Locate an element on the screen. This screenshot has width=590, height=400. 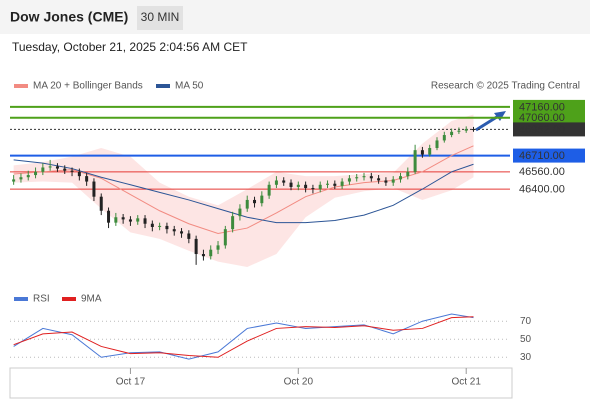
interval-box is located at coordinates (160, 18).